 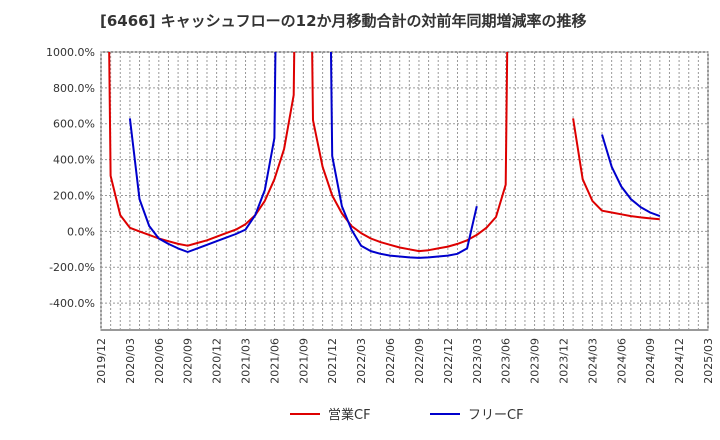 What do you see at coordinates (477, 361) in the screenshot?
I see `x-tick-label: 2023/03` at bounding box center [477, 361].